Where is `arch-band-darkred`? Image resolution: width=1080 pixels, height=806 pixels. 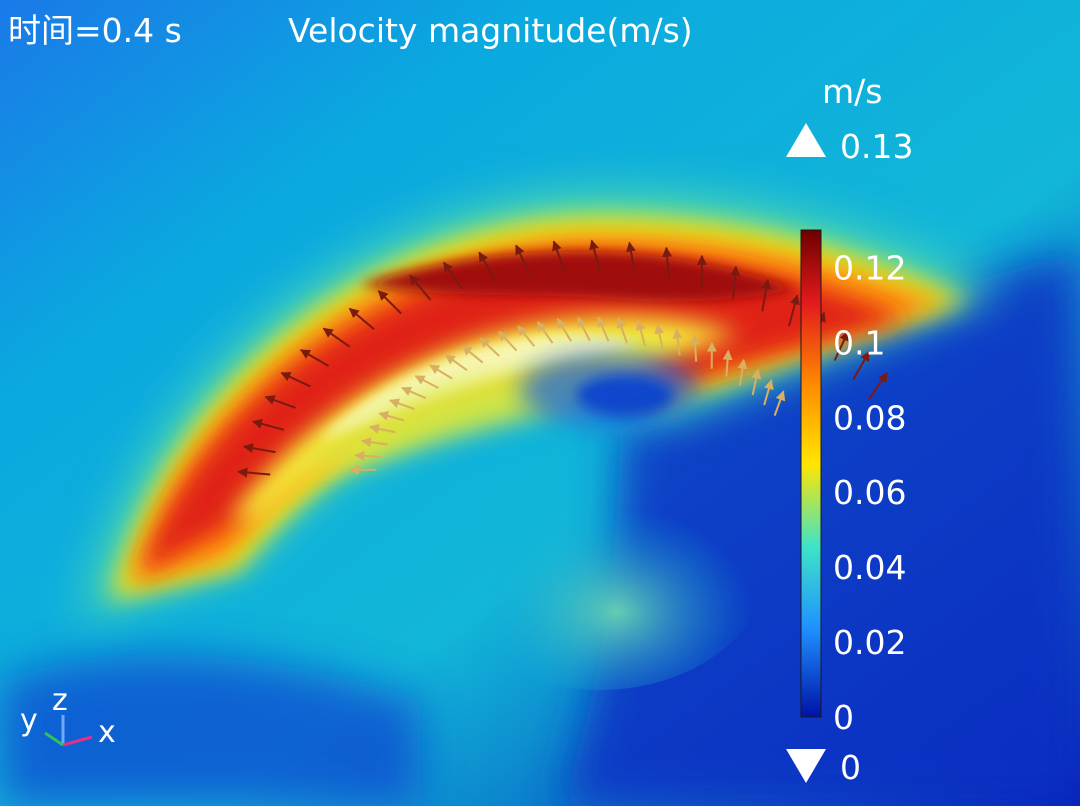
arch-band-darkred is located at coordinates (580, 276).